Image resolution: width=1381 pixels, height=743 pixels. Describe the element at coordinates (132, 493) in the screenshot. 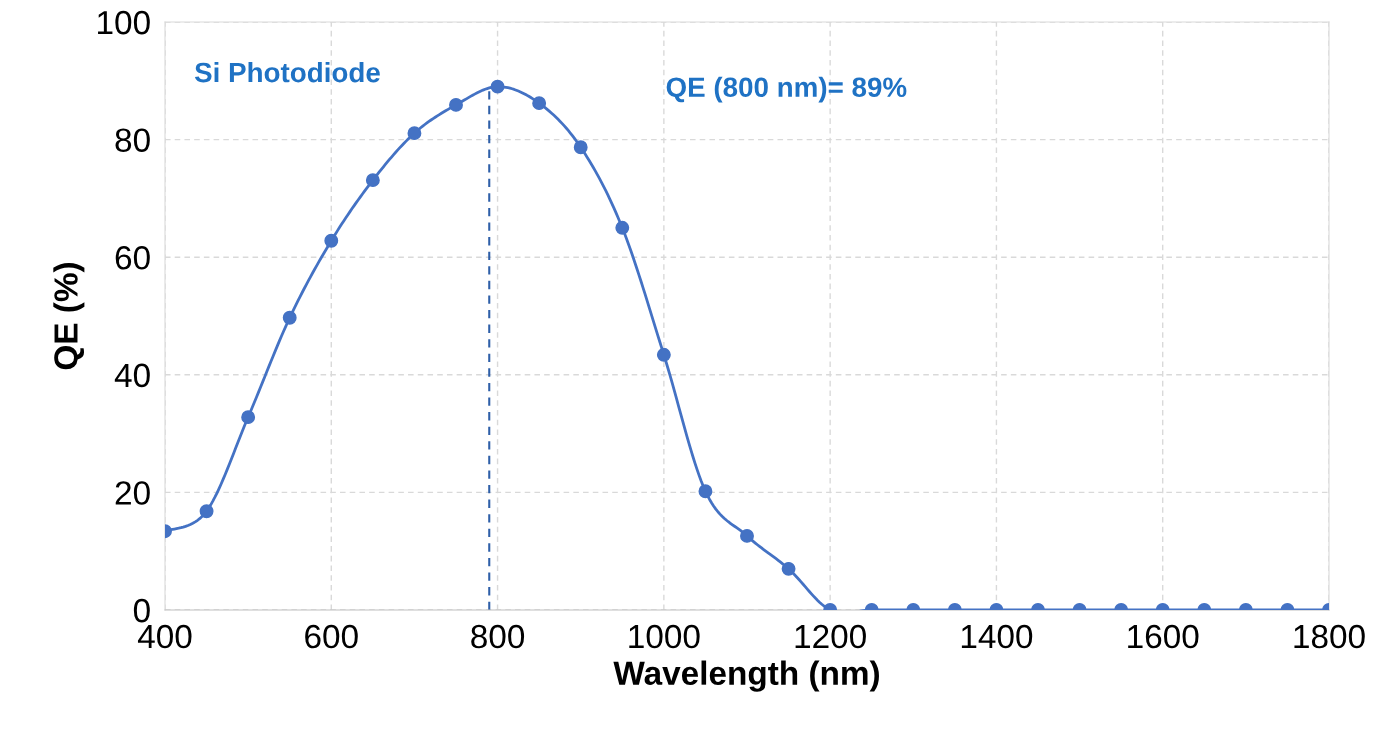

I see `y-tick-label: 20` at that location.